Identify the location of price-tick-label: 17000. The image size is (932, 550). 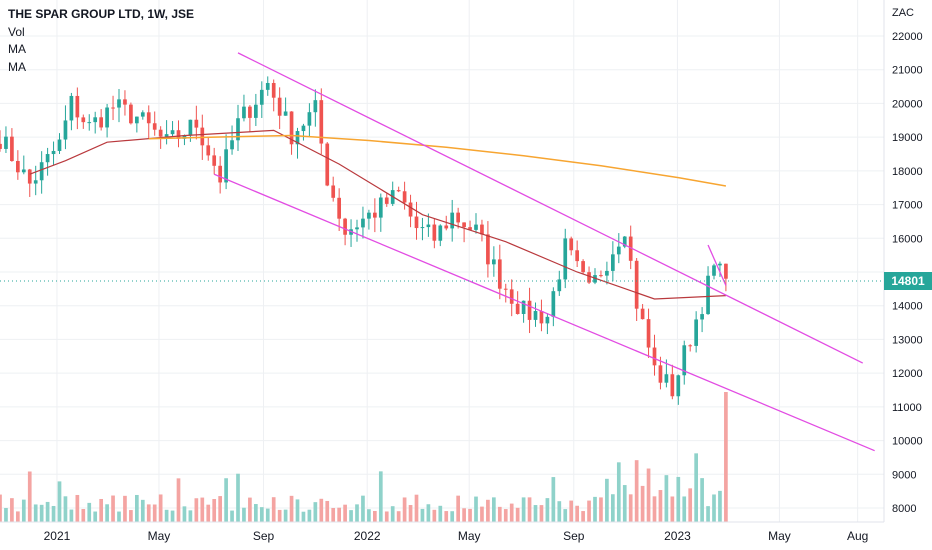
(907, 206).